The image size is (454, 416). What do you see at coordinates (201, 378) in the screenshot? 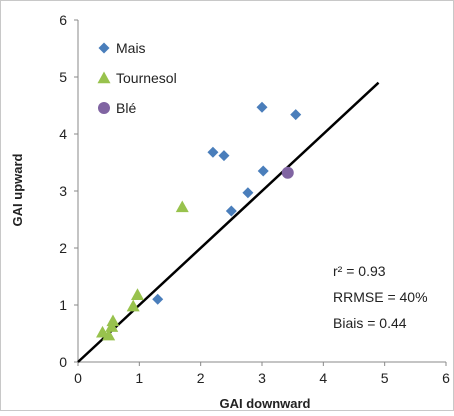
I see `x-tick-label: 2` at bounding box center [201, 378].